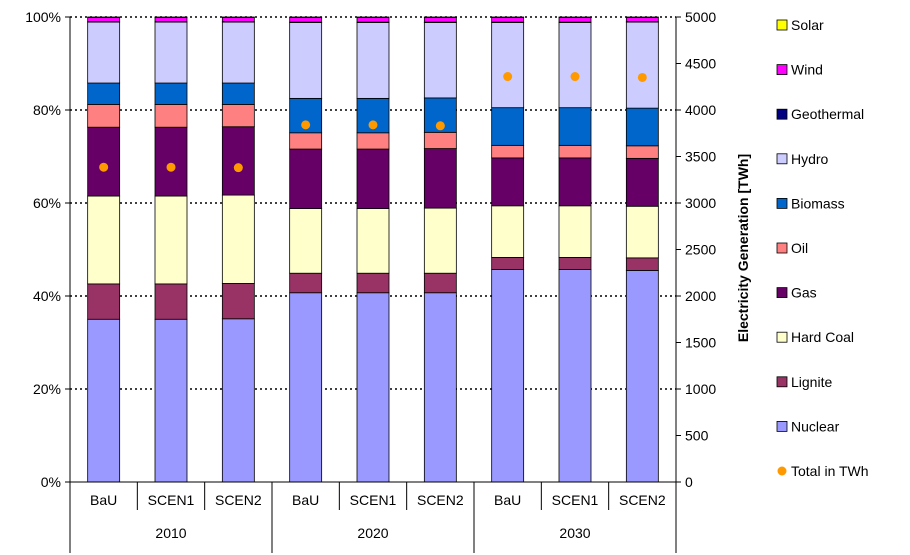 The image size is (910, 555). Describe the element at coordinates (743, 248) in the screenshot. I see `right-axis-label: Electricity Generation [TWh]` at that location.